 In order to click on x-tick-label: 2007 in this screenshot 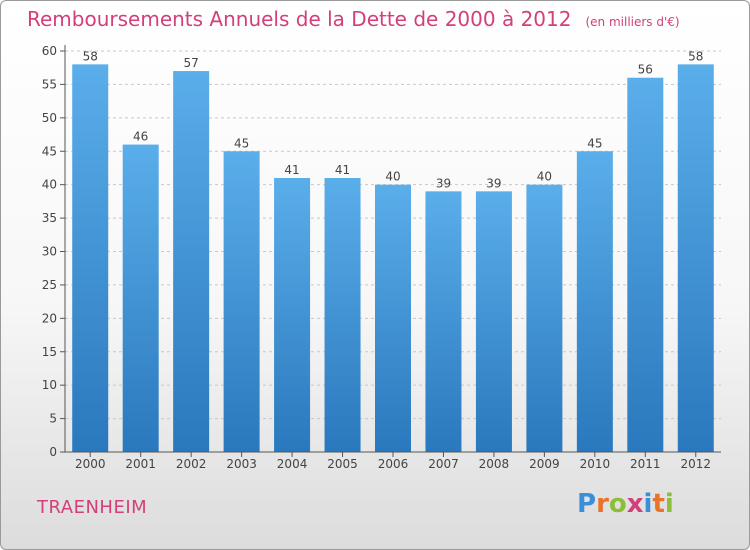, I will do `click(443, 464)`.